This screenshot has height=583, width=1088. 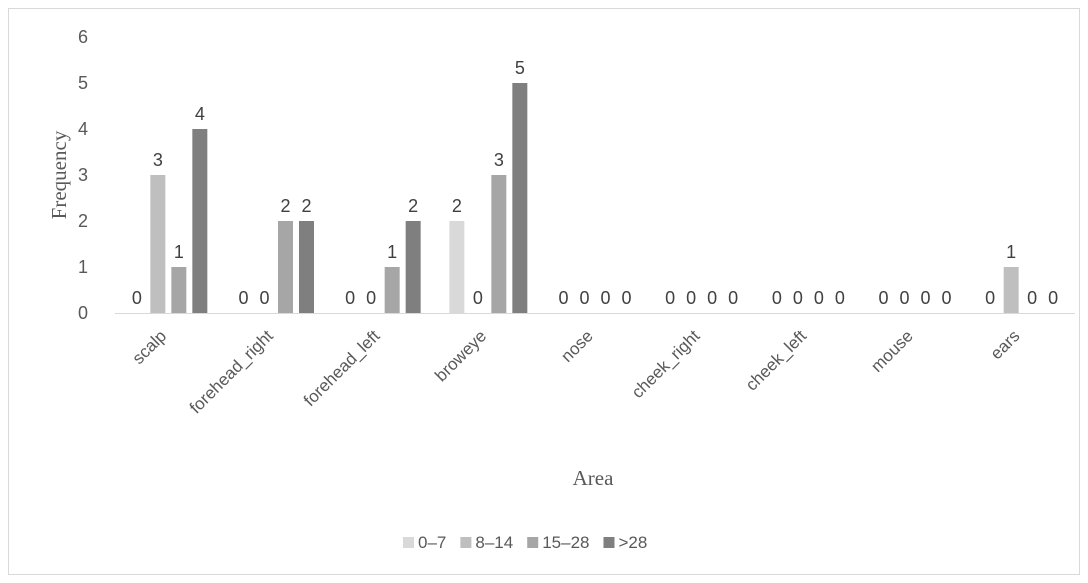 What do you see at coordinates (593, 478) in the screenshot?
I see `x-axis-title: Area` at bounding box center [593, 478].